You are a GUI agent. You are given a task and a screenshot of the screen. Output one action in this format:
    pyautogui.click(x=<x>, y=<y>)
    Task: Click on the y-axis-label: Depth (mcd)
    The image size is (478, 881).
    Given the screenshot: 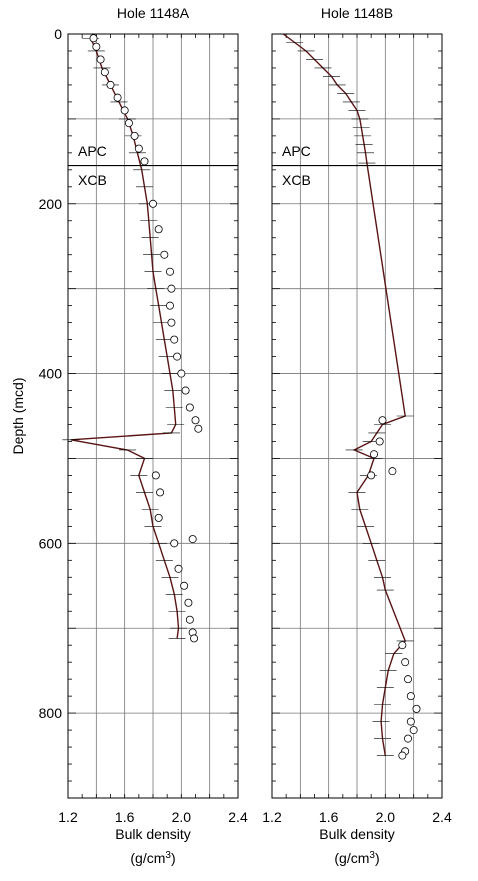 What is the action you would take?
    pyautogui.click(x=18, y=415)
    